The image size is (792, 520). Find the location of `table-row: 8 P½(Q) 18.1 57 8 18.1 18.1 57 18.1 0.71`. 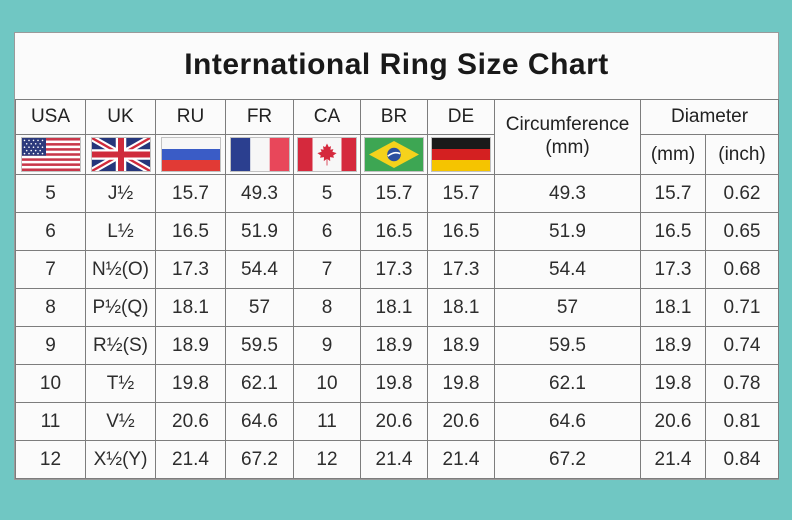

table-row: 8 P½(Q) 18.1 57 8 18.1 18.1 57 18.1 0.71 is located at coordinates (397, 307).